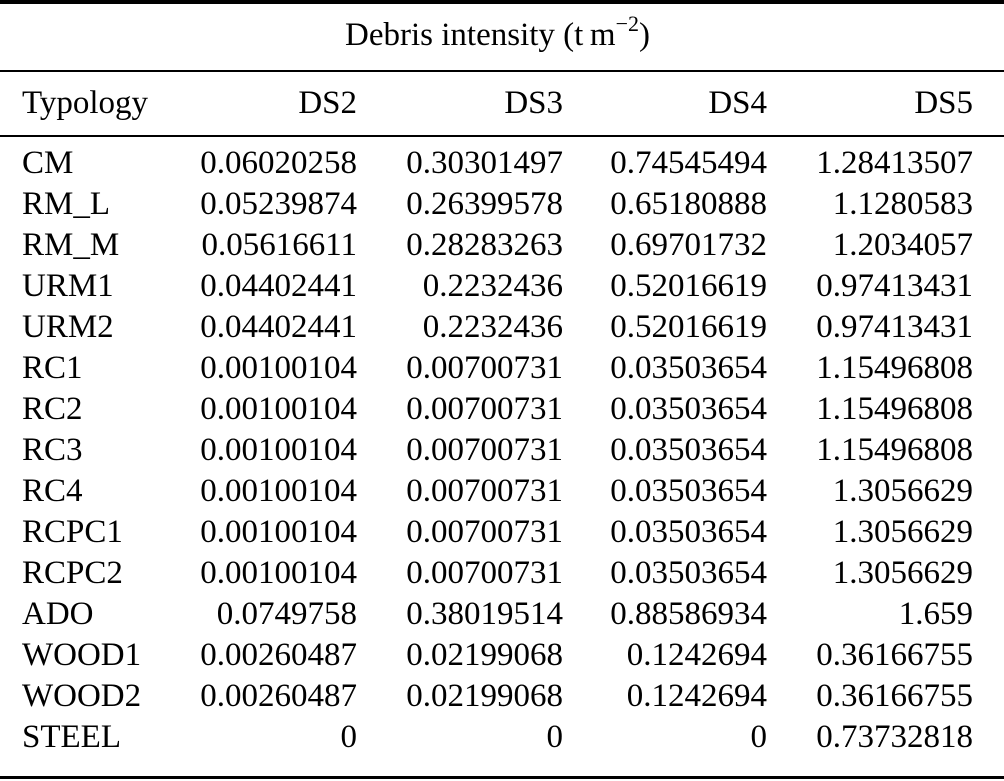 The height and width of the screenshot is (781, 1004). I want to click on typology-cell: ADO, so click(58, 614).